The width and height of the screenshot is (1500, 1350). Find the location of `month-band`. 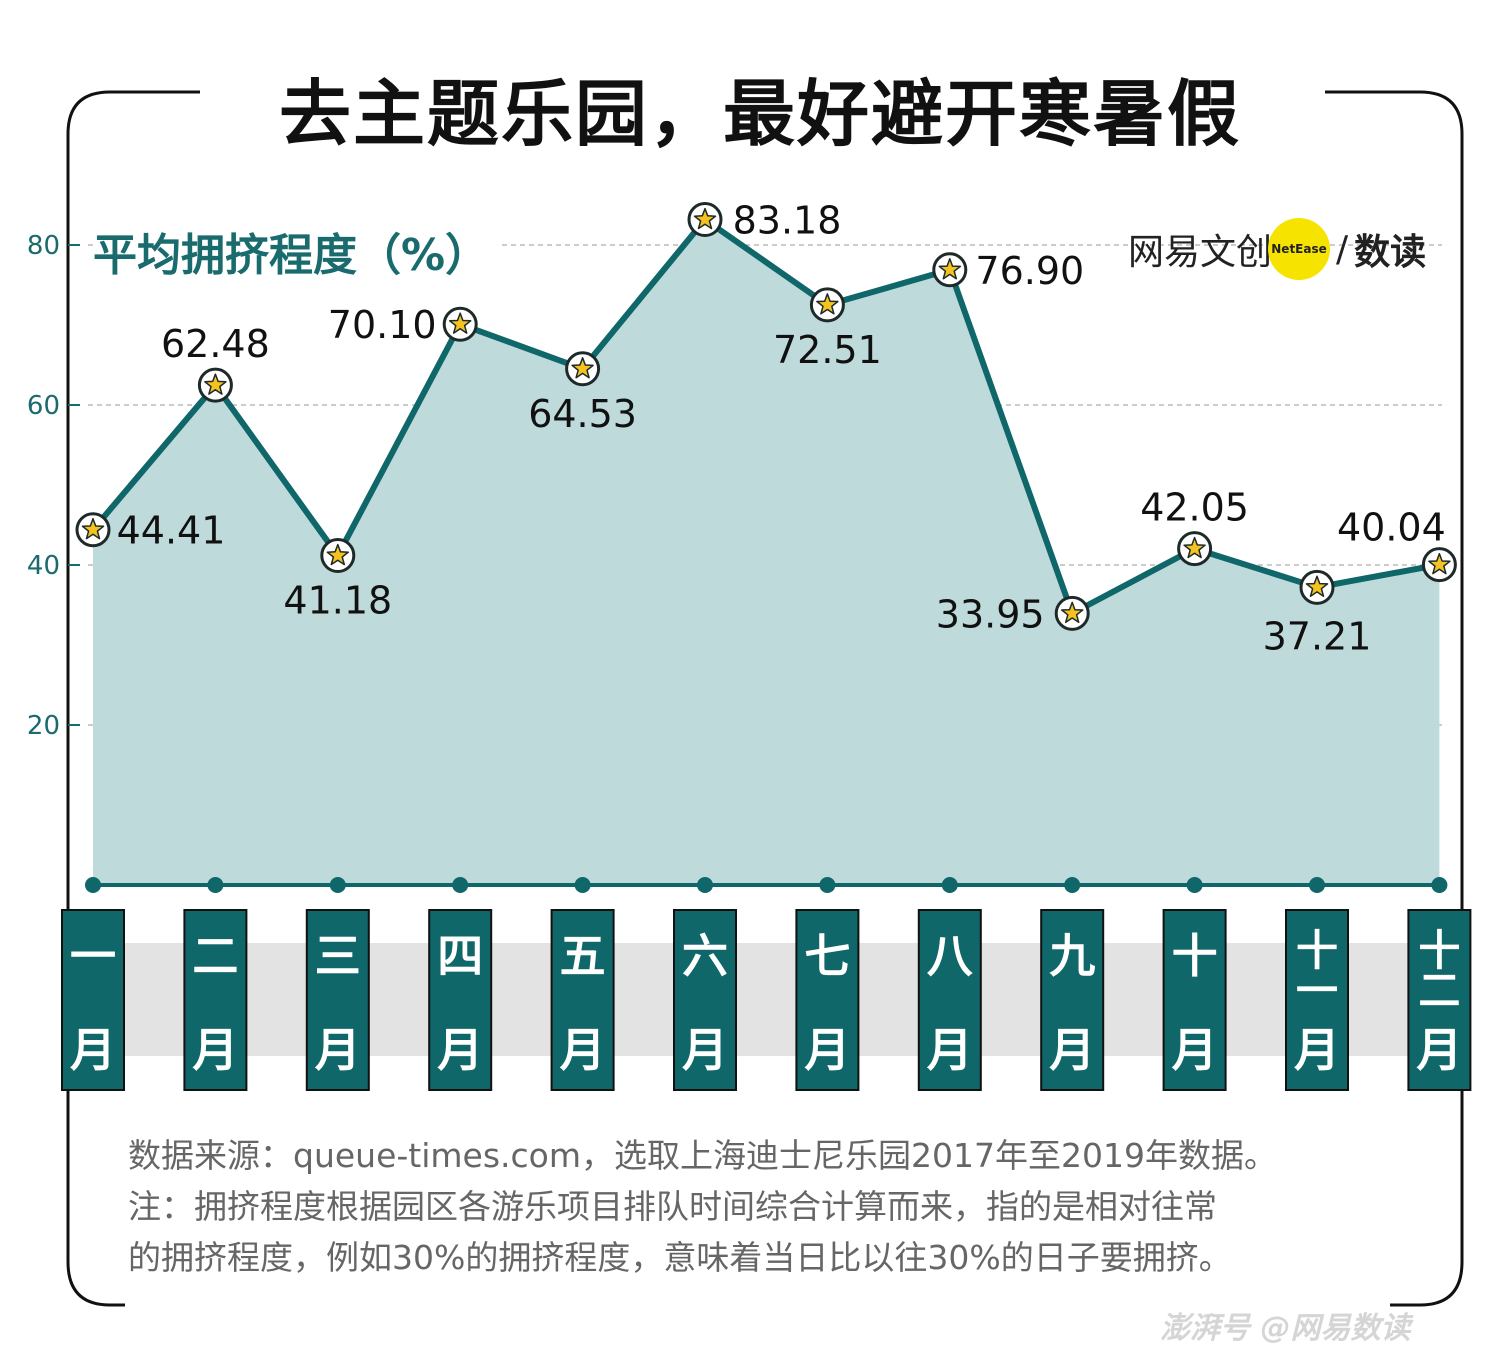

month-band is located at coordinates (771, 999).